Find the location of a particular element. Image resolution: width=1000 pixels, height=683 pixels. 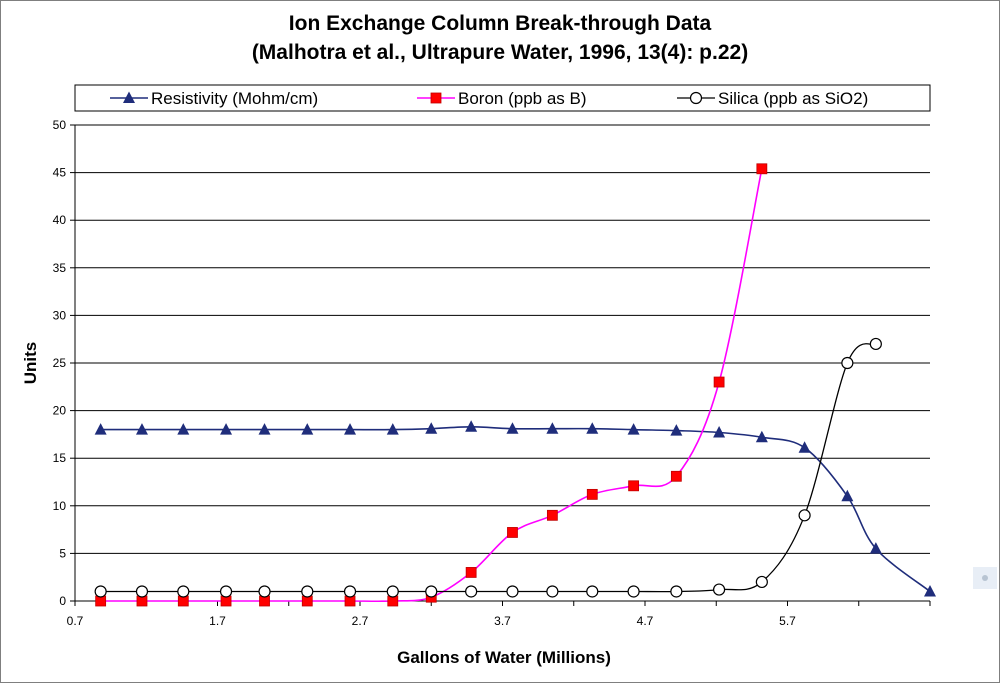

y-tick-label: 45 is located at coordinates (60, 173).